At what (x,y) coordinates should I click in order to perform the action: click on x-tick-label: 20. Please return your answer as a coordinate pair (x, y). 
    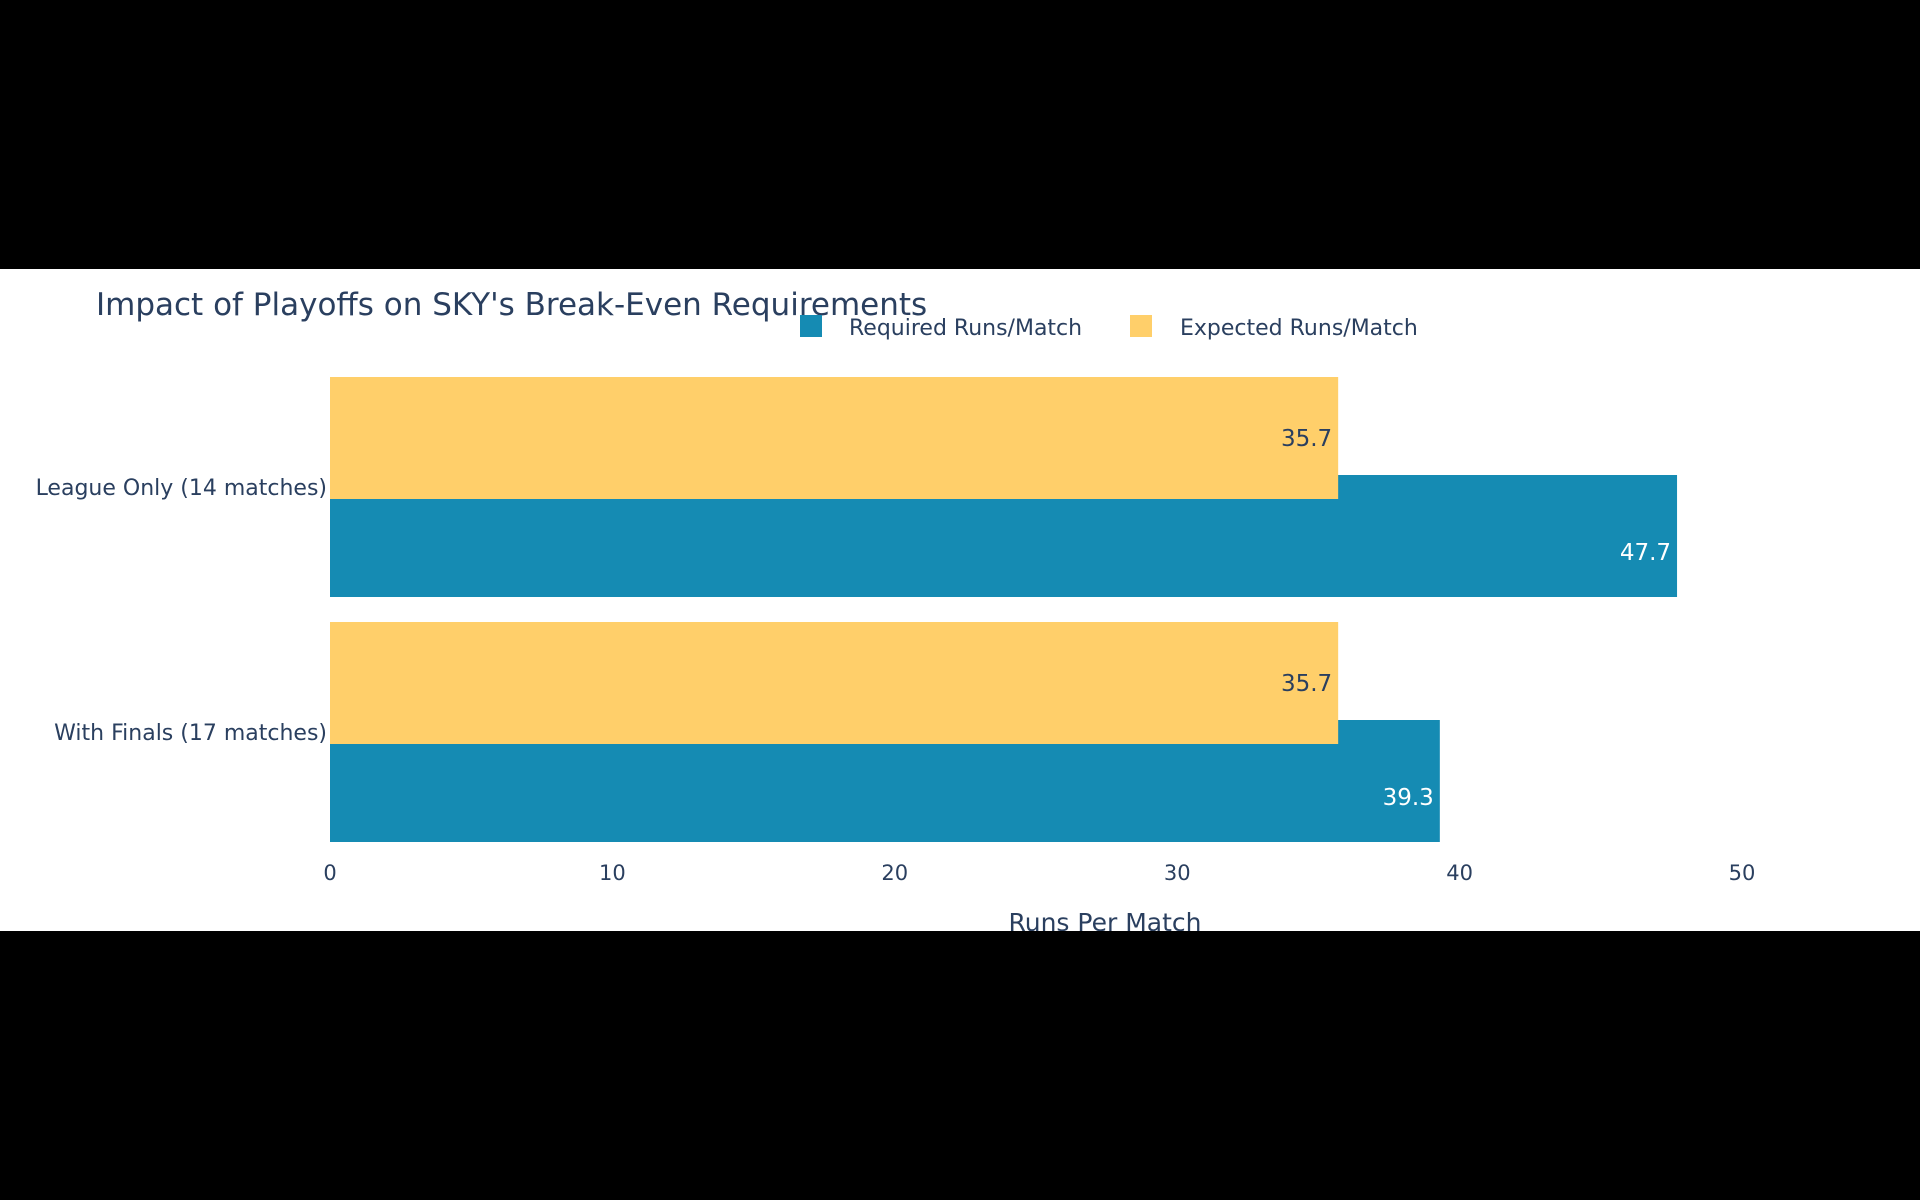
    Looking at the image, I should click on (894, 873).